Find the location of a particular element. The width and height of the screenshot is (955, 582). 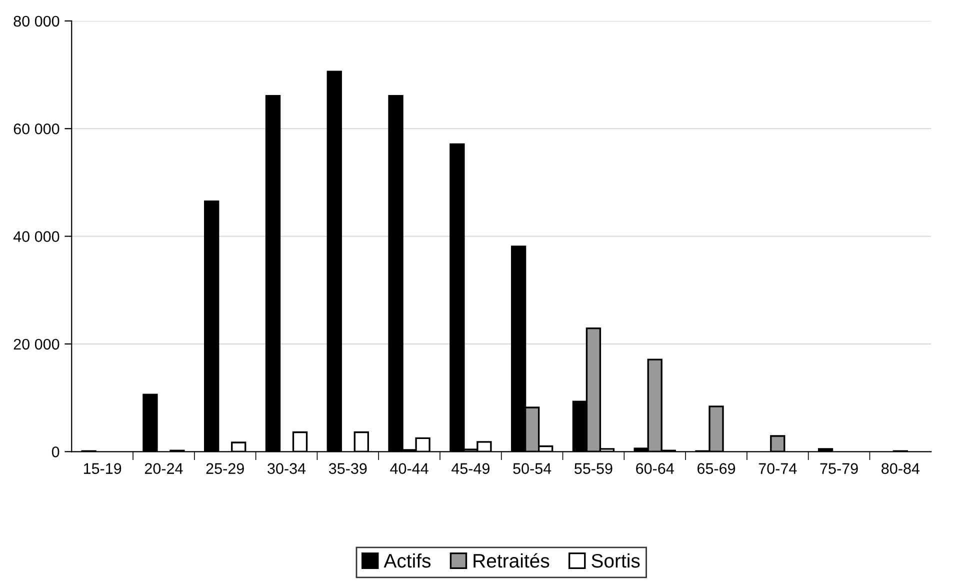

y-tick-label: 40 000 is located at coordinates (36, 236).